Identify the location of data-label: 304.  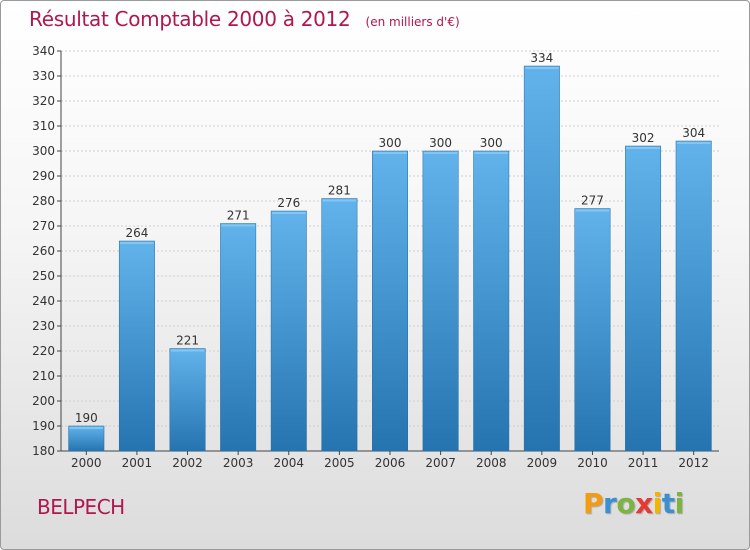
(693, 133).